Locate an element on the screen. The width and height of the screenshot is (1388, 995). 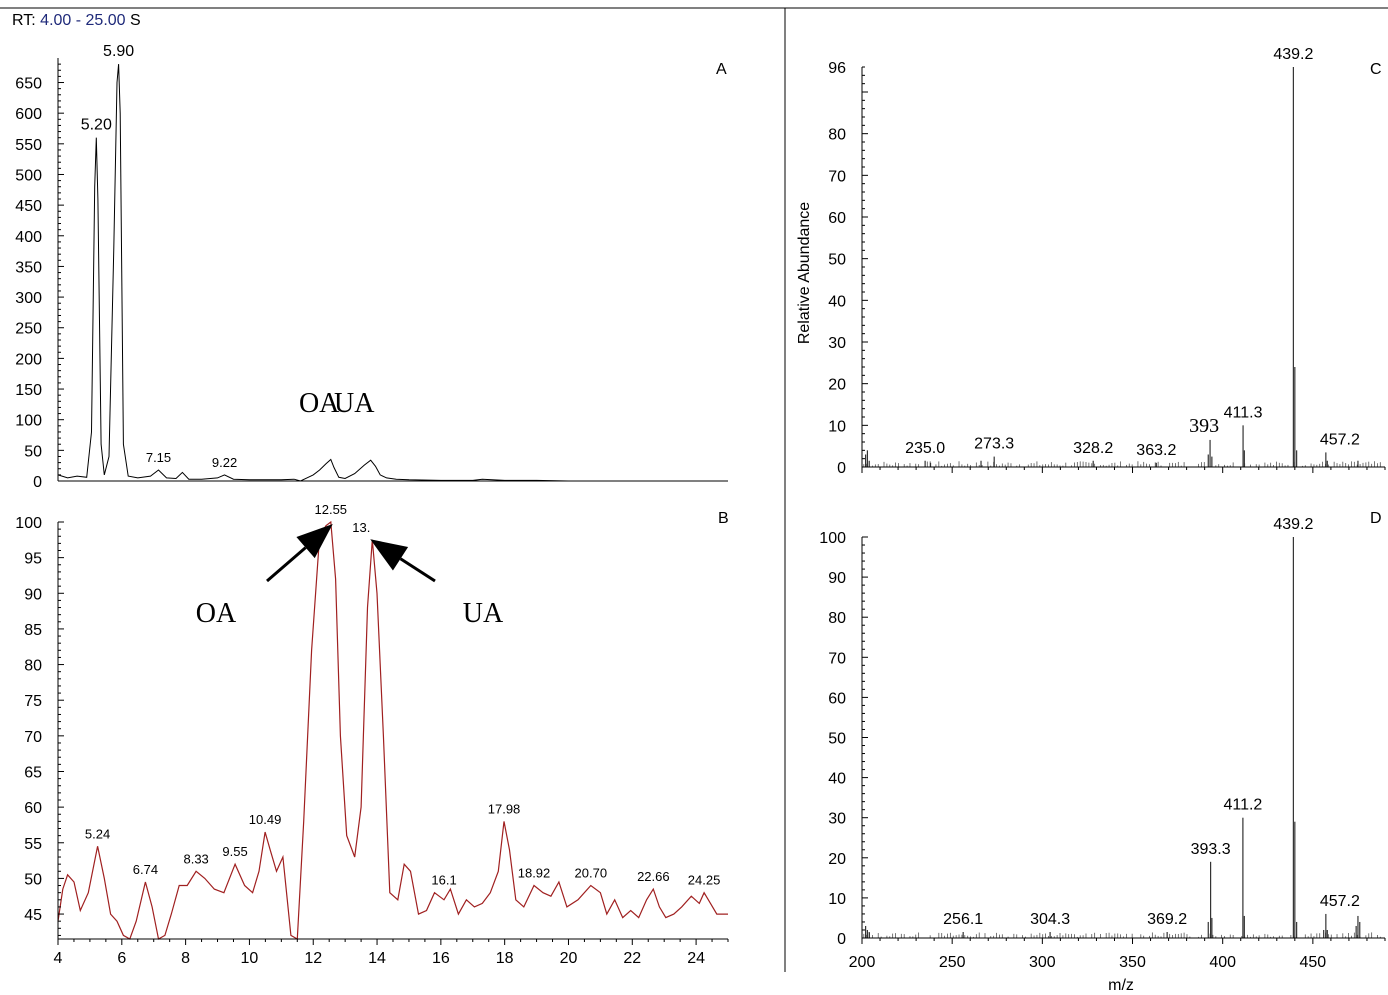
chart-d-y-tick-label: 40 is located at coordinates (837, 779).